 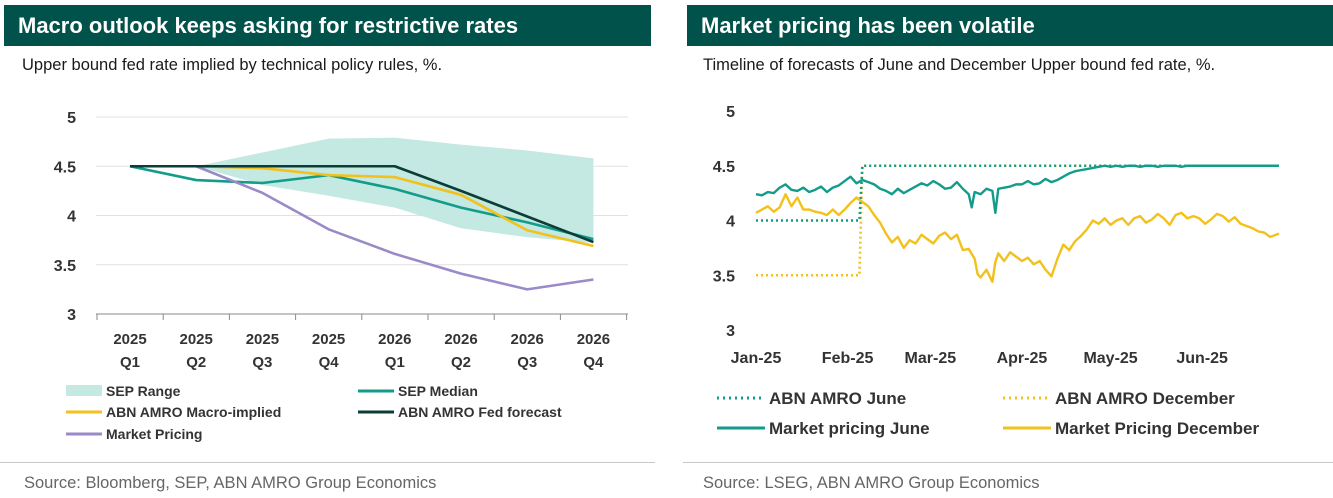 What do you see at coordinates (1017, 189) in the screenshot?
I see `market-pricing-june-line` at bounding box center [1017, 189].